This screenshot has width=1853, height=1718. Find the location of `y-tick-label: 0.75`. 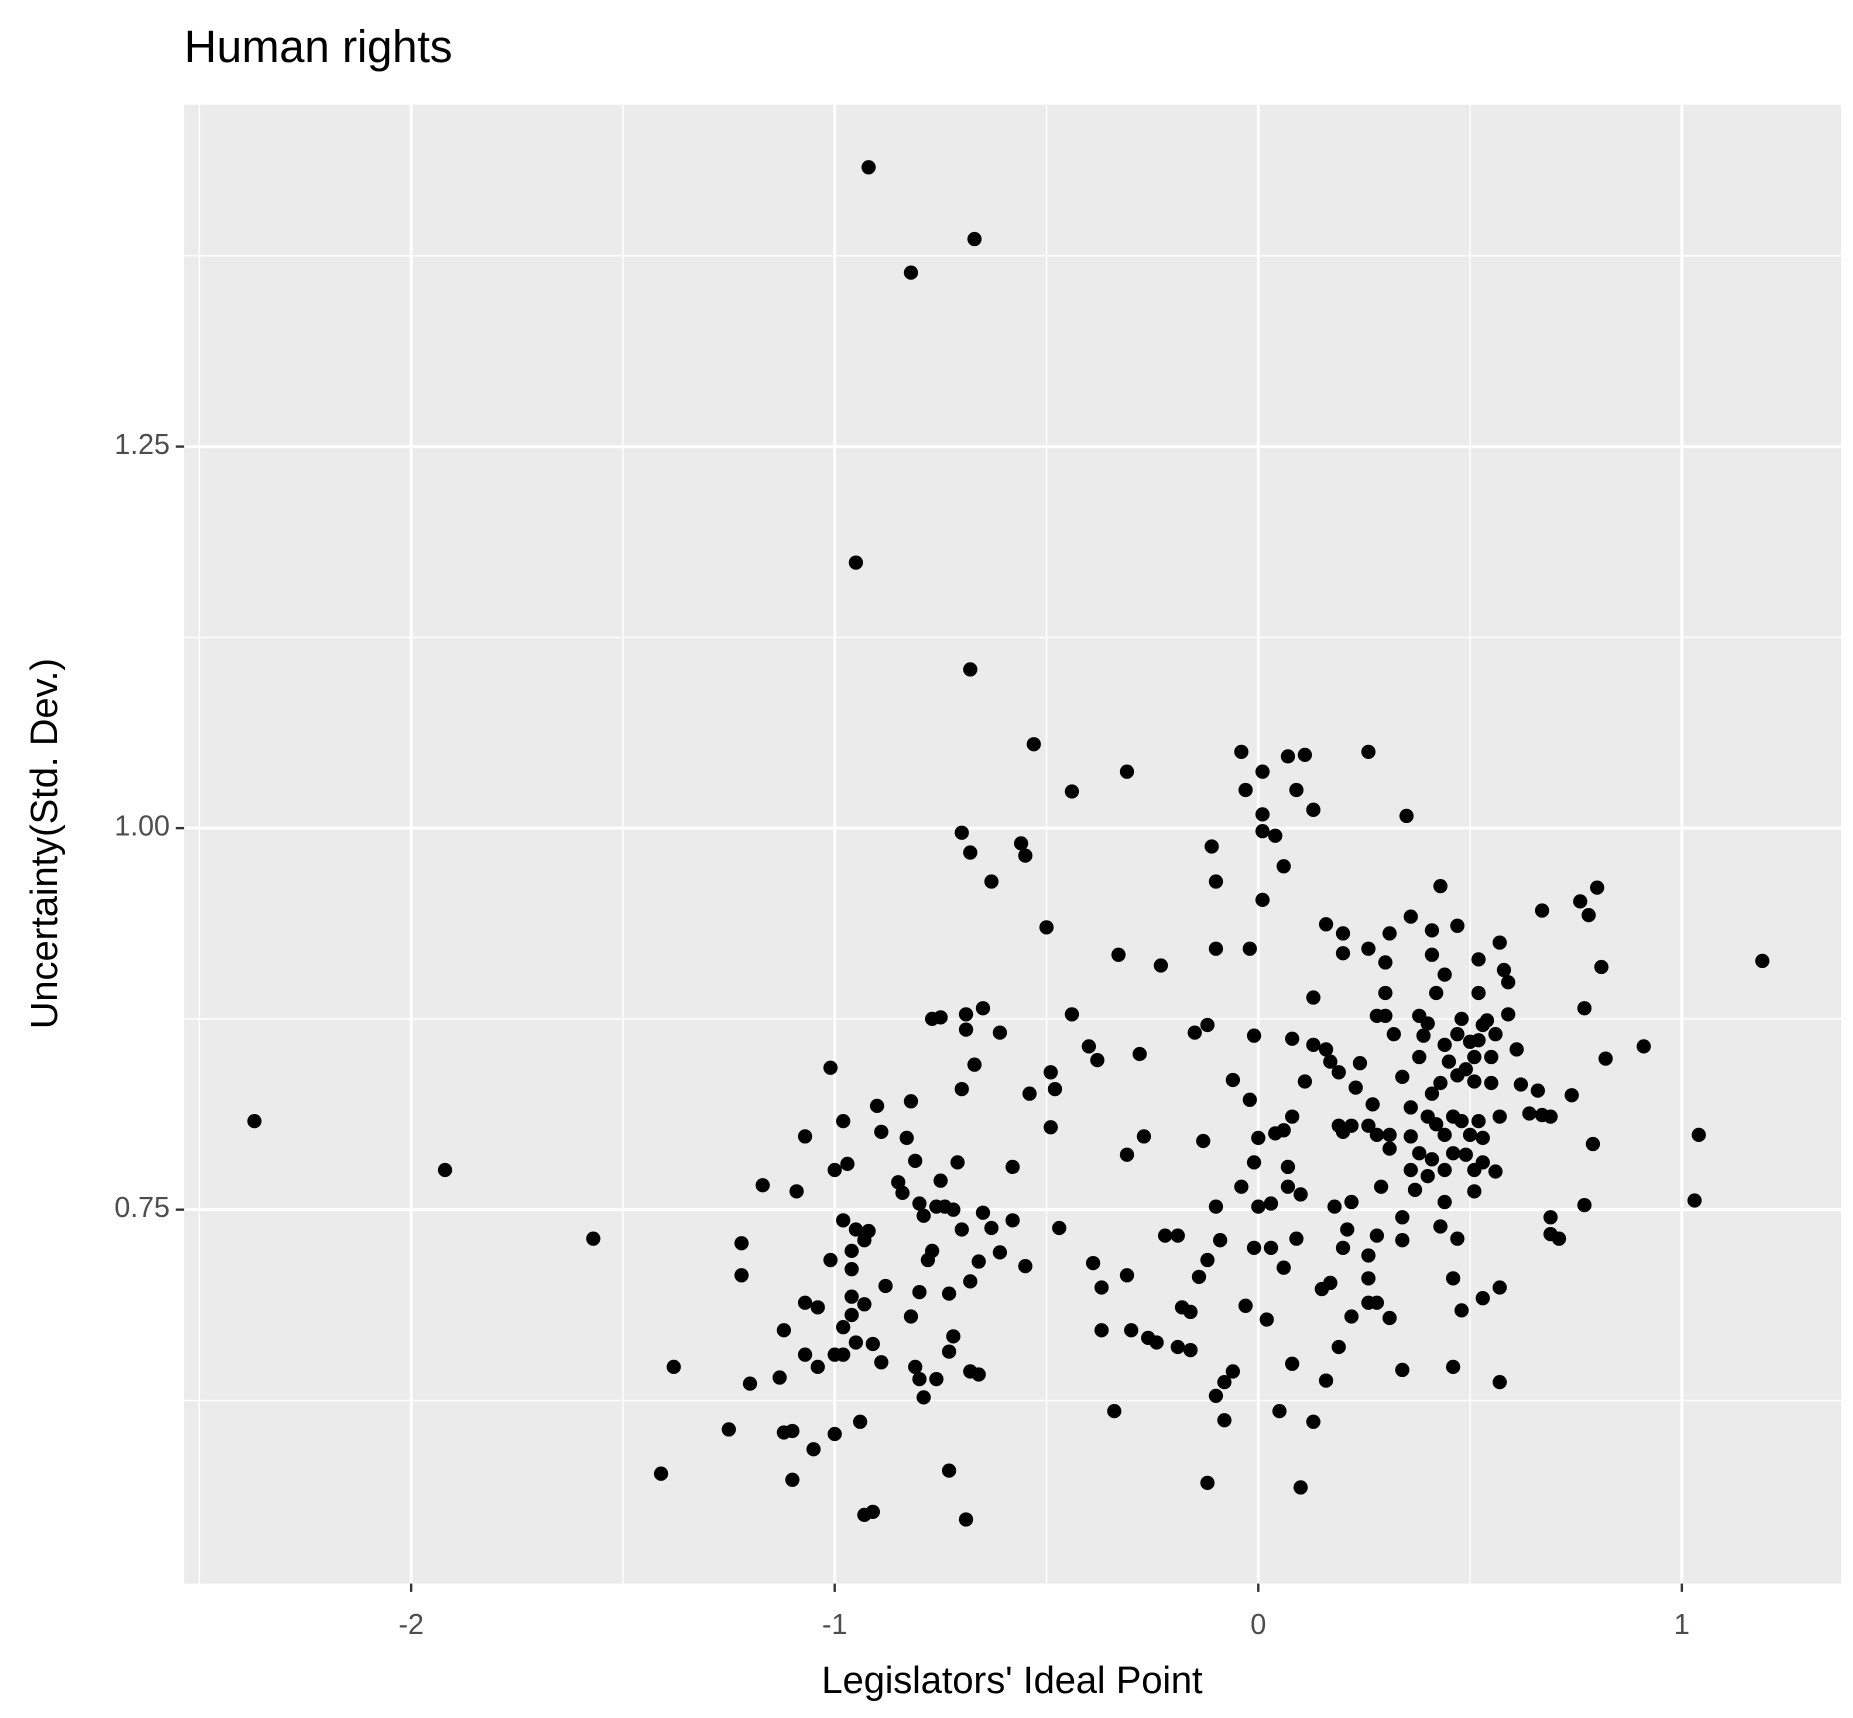

y-tick-label: 0.75 is located at coordinates (141, 1208).